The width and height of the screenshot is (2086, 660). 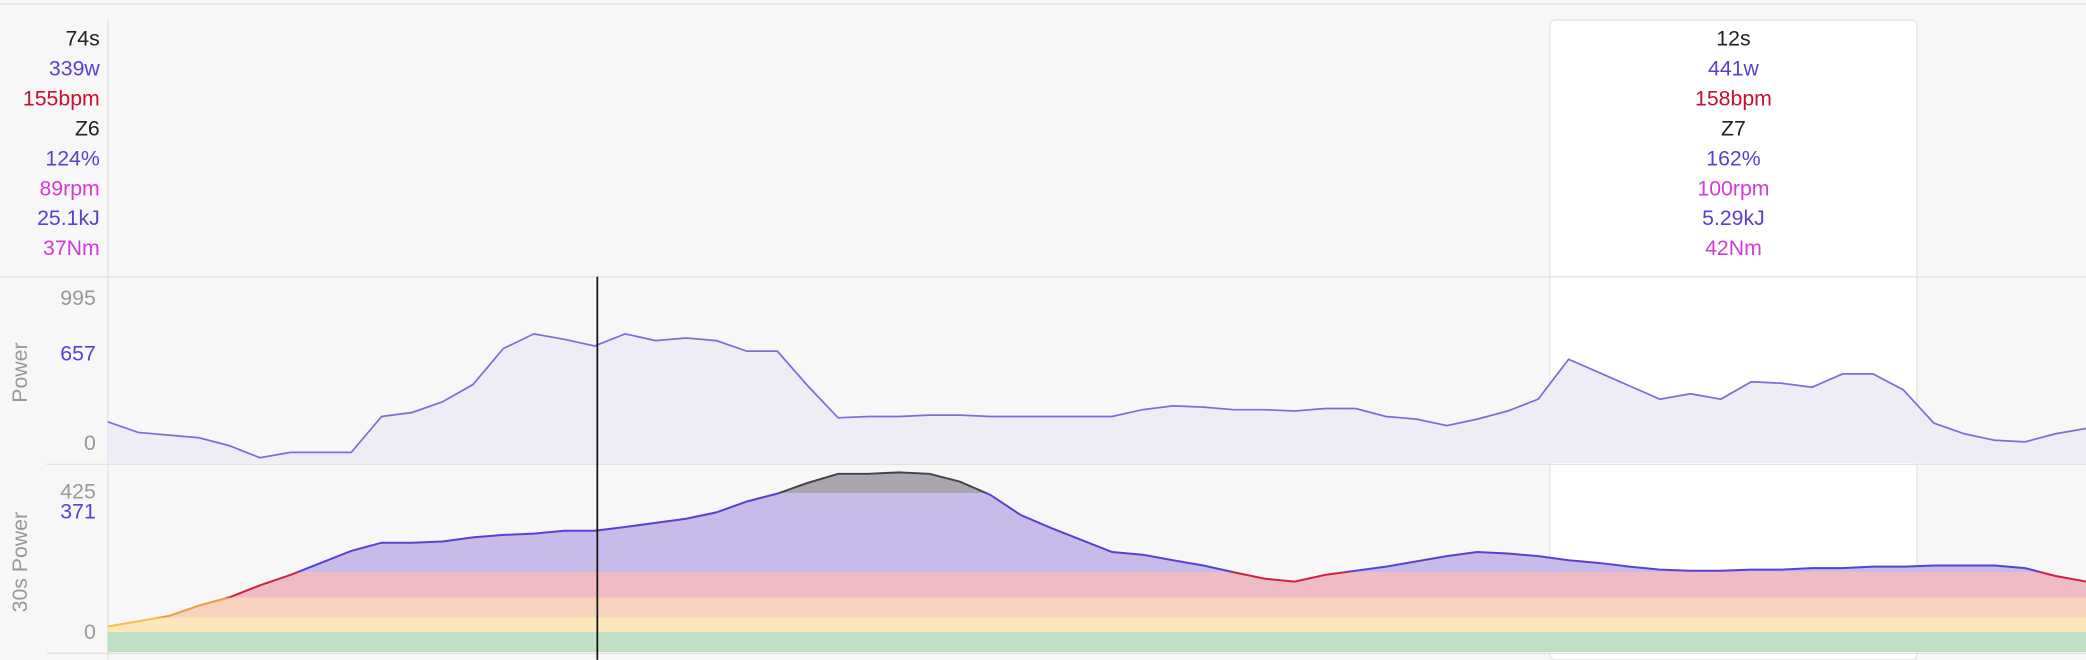 What do you see at coordinates (77, 354) in the screenshot?
I see `y-tick-label: 657` at bounding box center [77, 354].